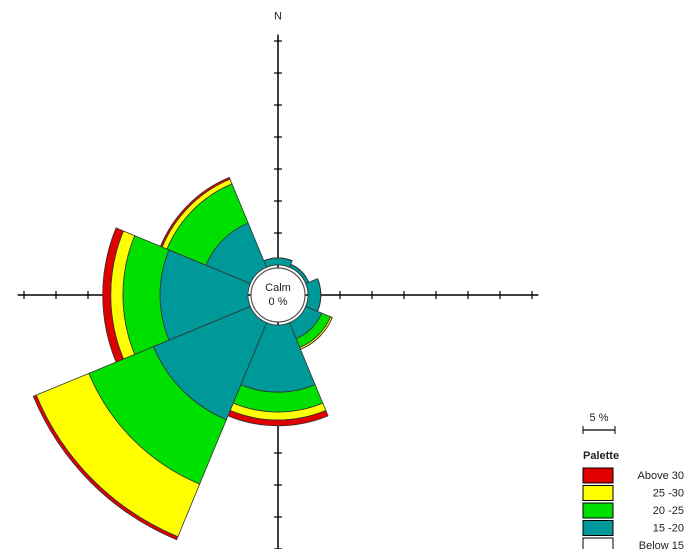  What do you see at coordinates (668, 528) in the screenshot?
I see `legend-label: 15 -20` at bounding box center [668, 528].